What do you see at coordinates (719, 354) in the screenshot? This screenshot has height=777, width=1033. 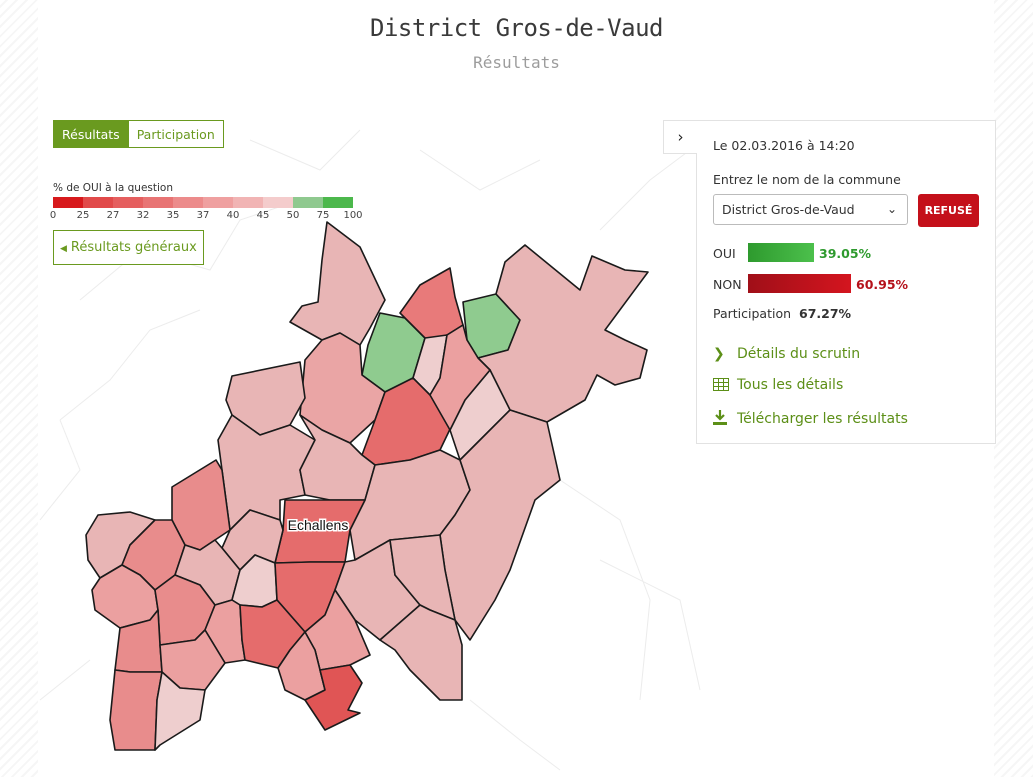 I see `chevron-right-icon: ❯` at bounding box center [719, 354].